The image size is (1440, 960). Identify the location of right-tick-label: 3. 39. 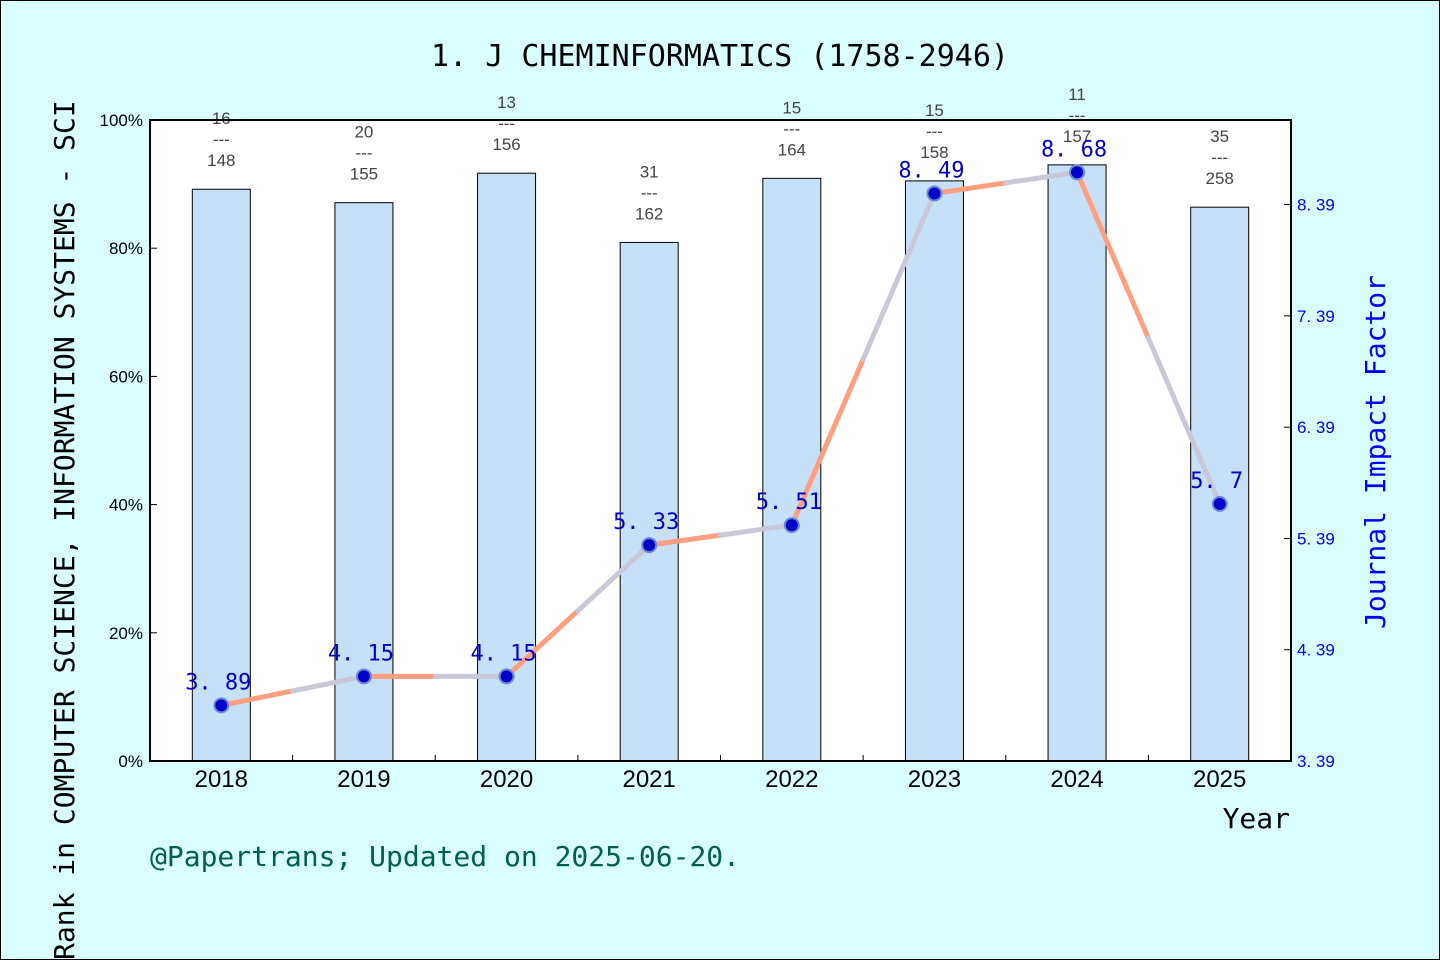
(1316, 761).